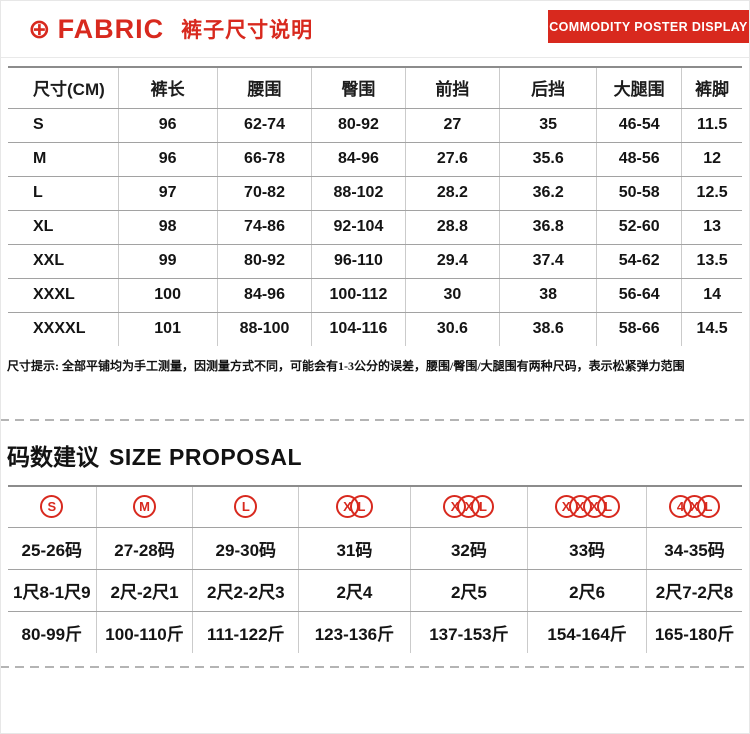 The image size is (750, 734). I want to click on badge-circle: S, so click(52, 507).